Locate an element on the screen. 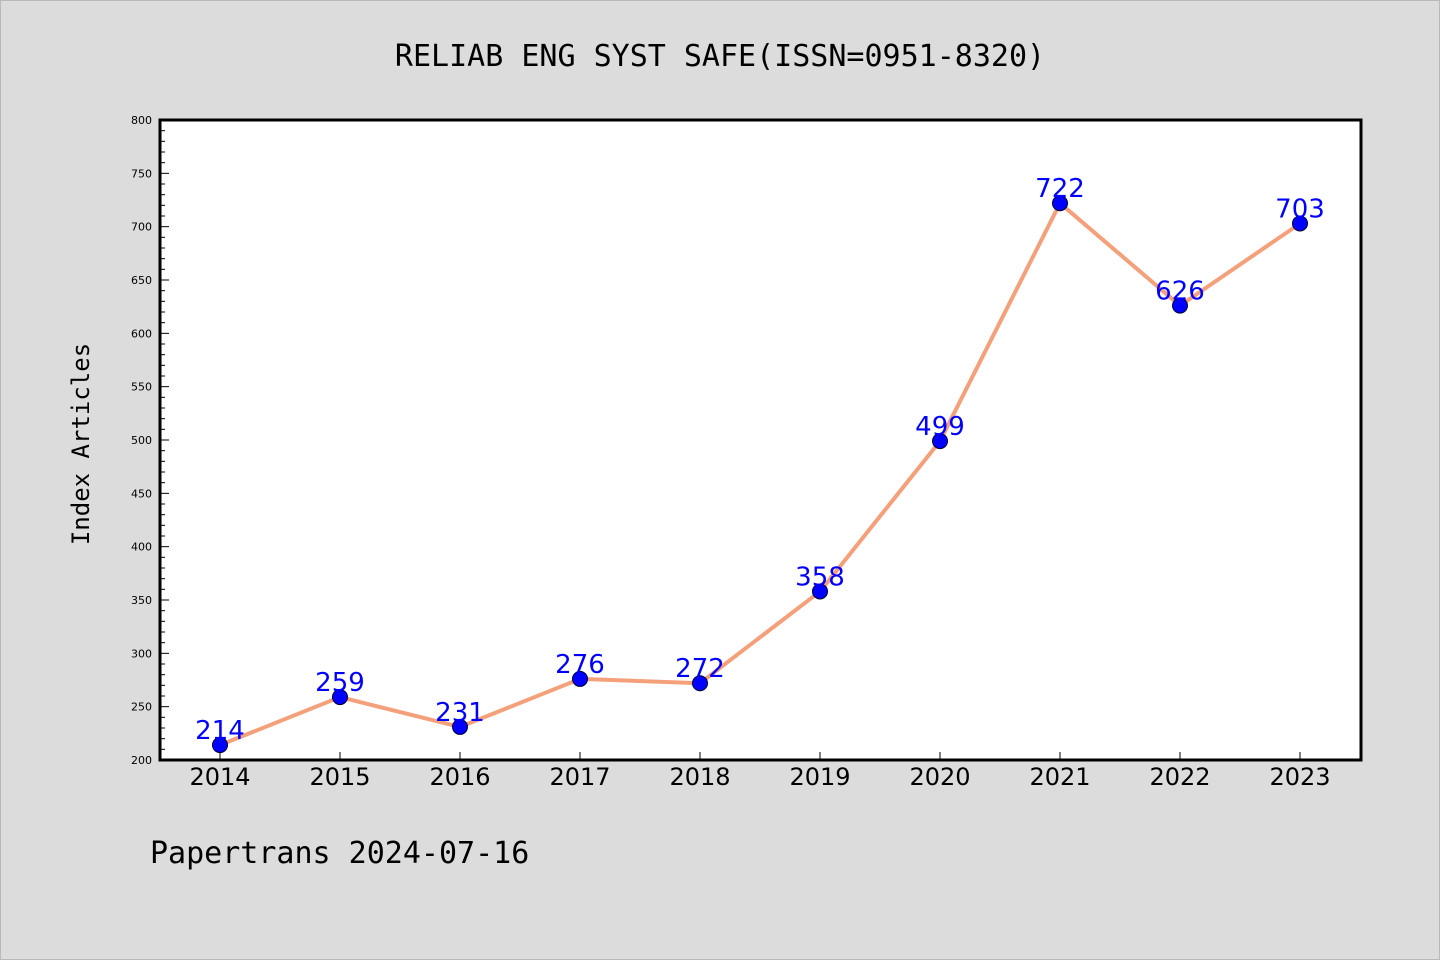 This screenshot has width=1440, height=960. data-label: 358 is located at coordinates (820, 577).